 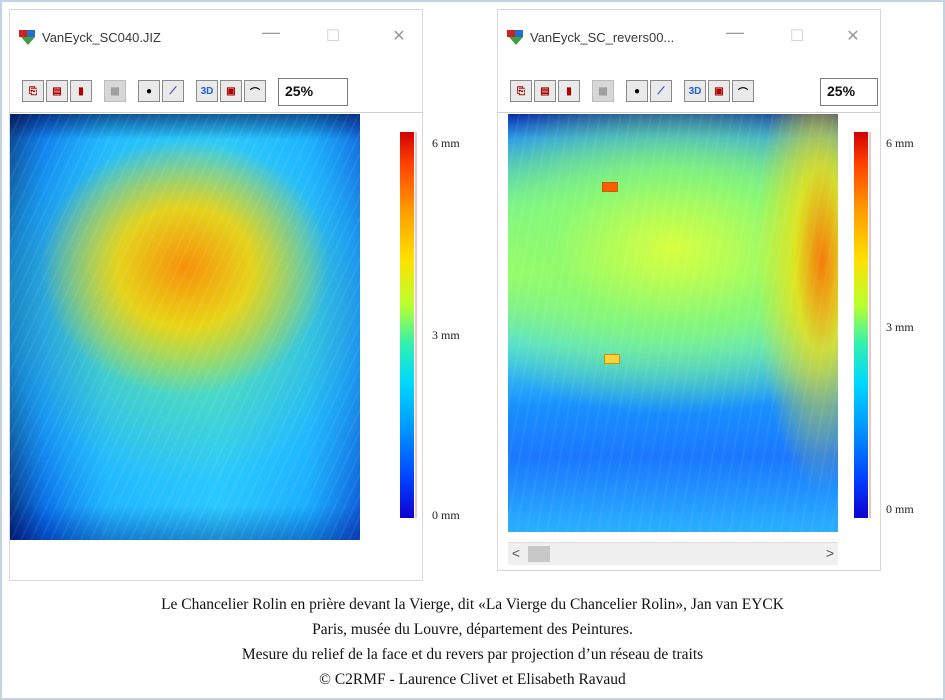 I want to click on title-bar: VanEyck_SC040.JIZ — ☐ ✕, so click(x=216, y=36).